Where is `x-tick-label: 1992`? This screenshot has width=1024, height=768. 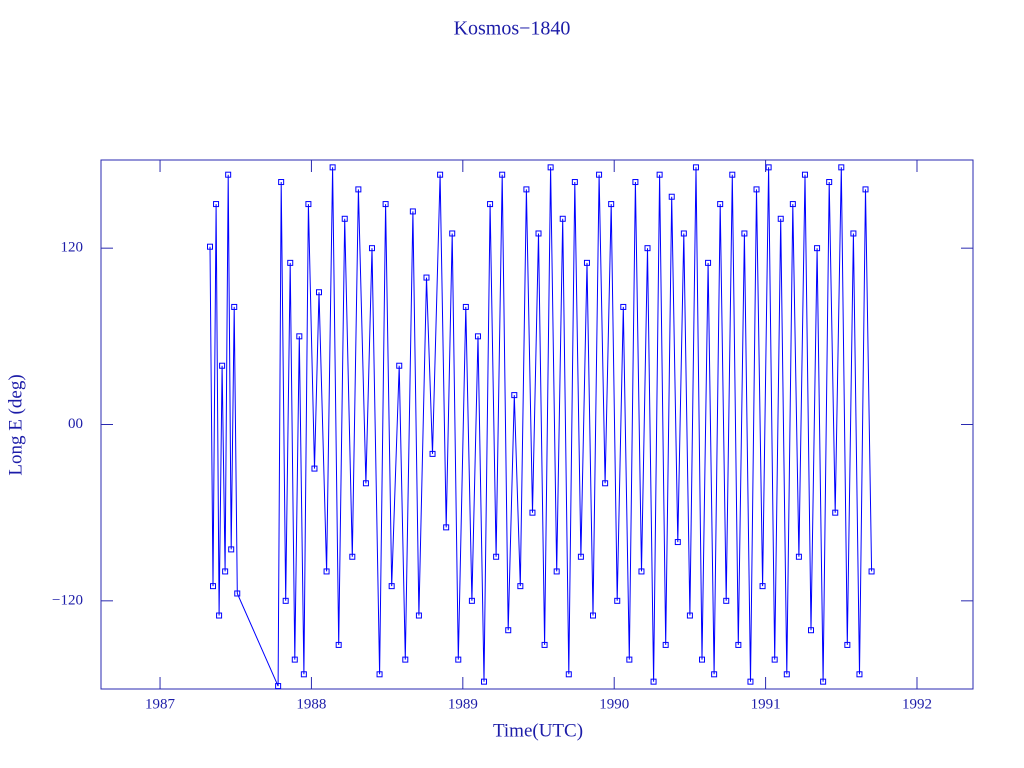 x-tick-label: 1992 is located at coordinates (917, 704).